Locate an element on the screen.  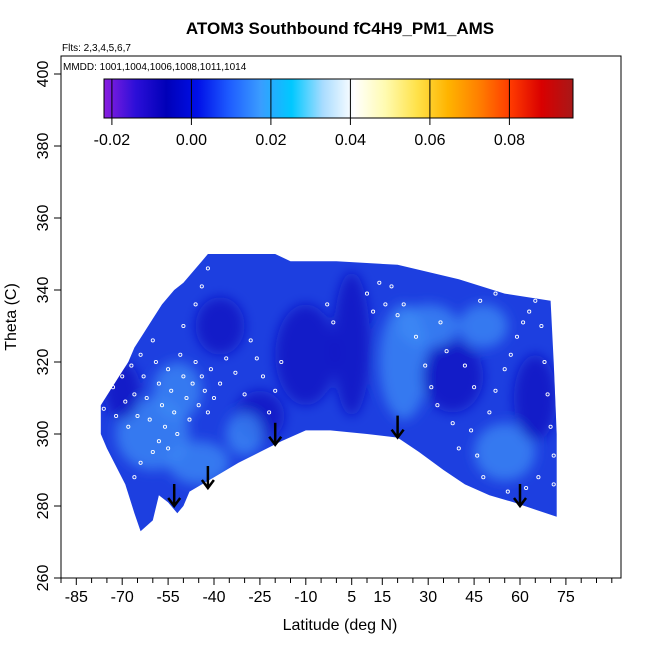
x-tick-label: 5 is located at coordinates (351, 597).